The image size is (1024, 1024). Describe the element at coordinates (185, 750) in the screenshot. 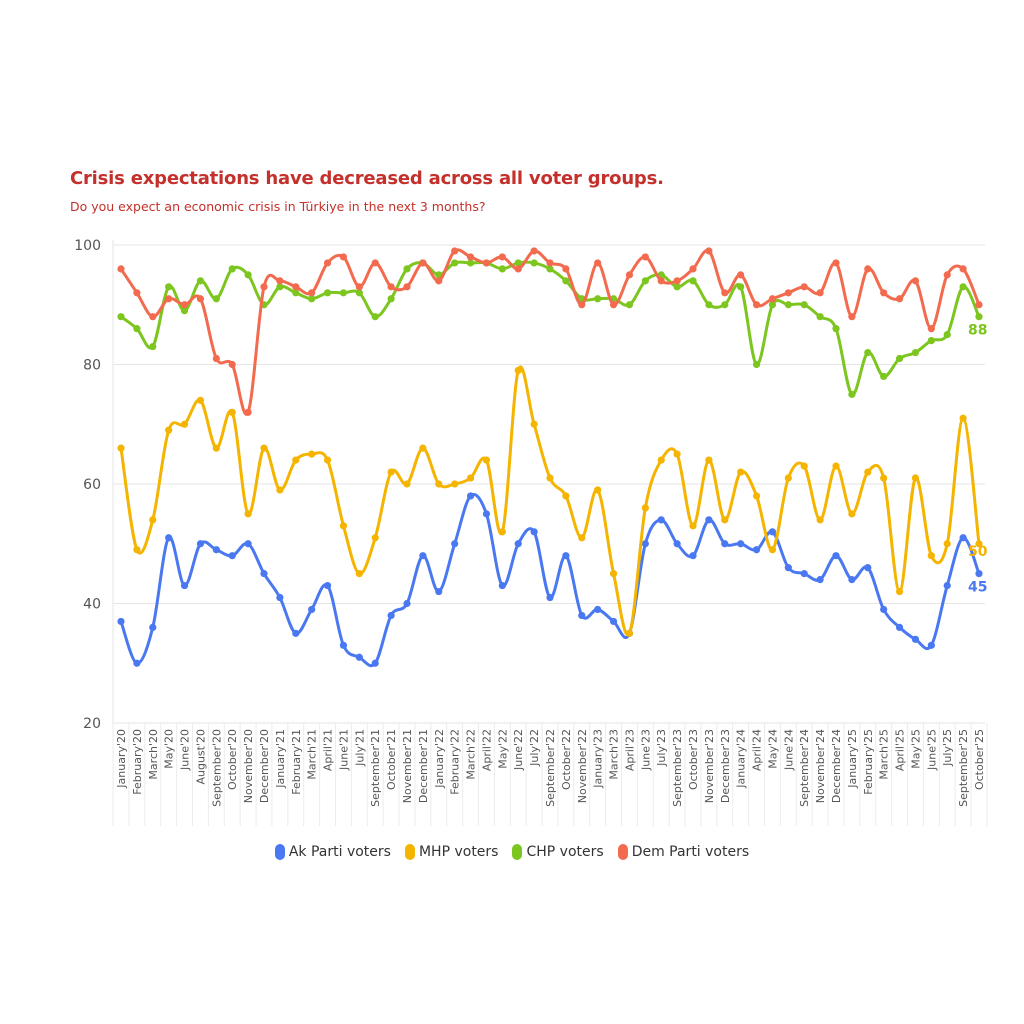

I see `x-tick-label: June'20` at that location.